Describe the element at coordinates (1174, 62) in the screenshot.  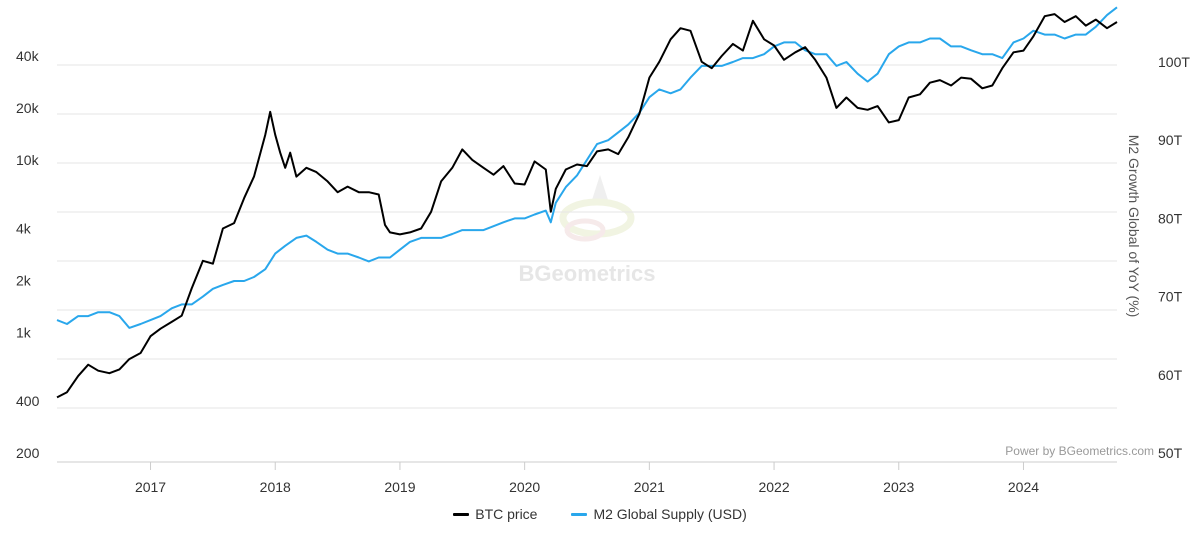
I see `right-tick-label-100T: 100T` at that location.